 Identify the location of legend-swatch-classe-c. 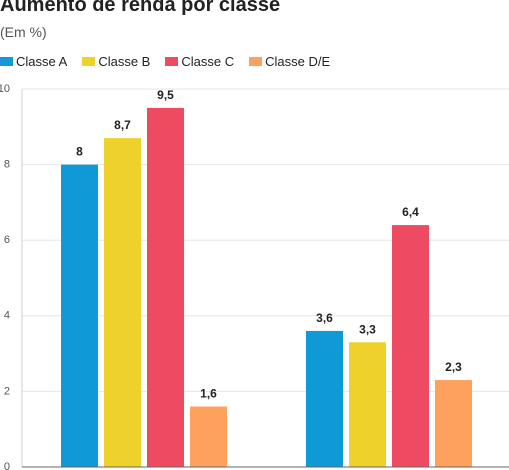
(172, 61).